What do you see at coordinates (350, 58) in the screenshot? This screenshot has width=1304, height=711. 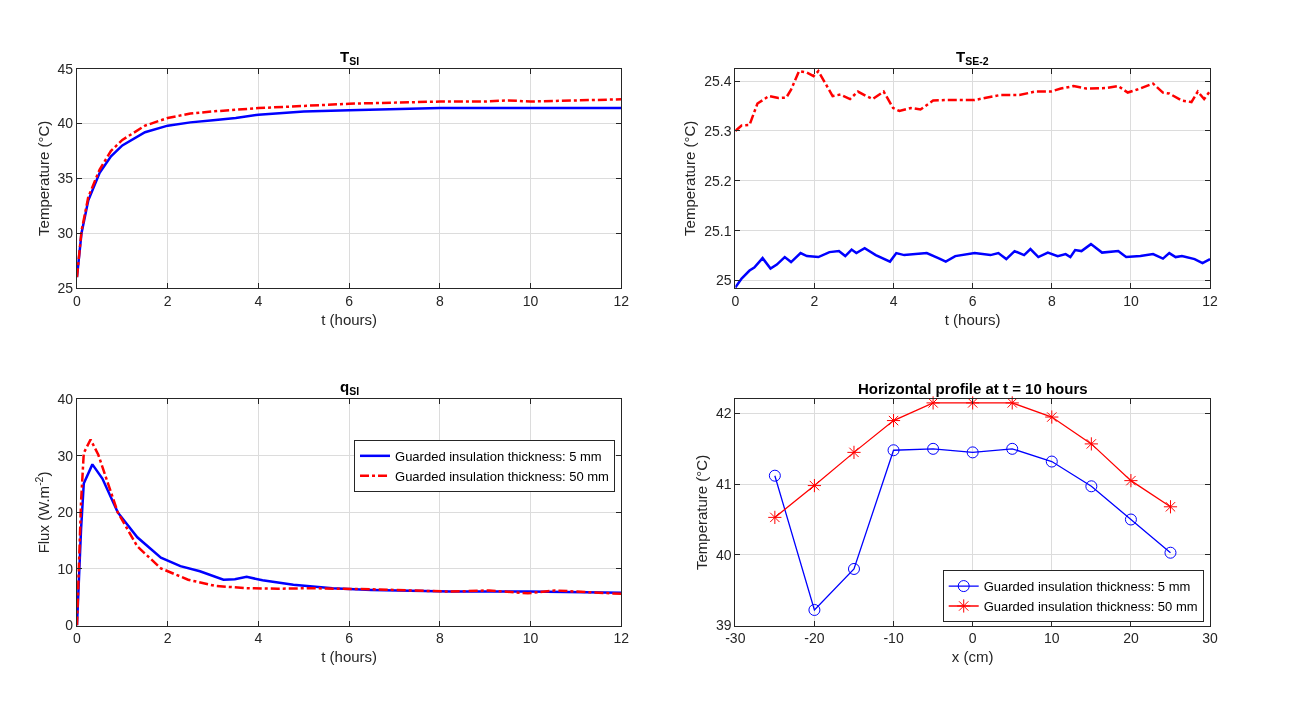 I see `chart-title: T$_{SI}$` at bounding box center [350, 58].